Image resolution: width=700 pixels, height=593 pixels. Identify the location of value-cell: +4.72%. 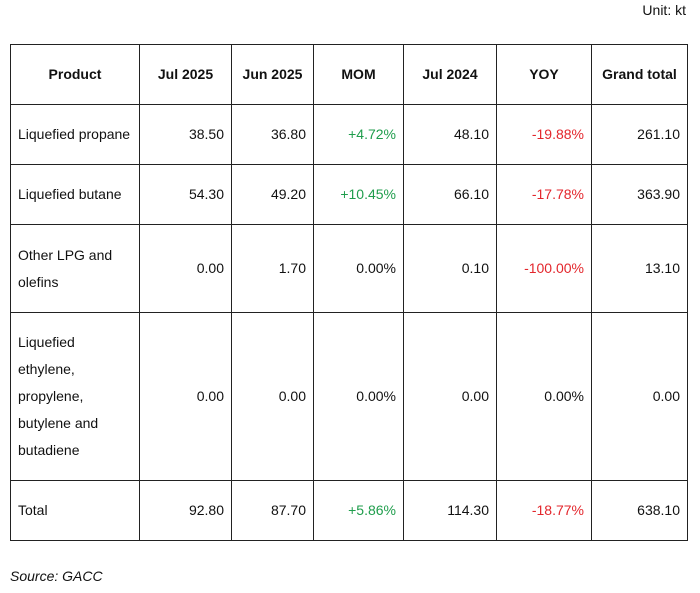
(358, 134).